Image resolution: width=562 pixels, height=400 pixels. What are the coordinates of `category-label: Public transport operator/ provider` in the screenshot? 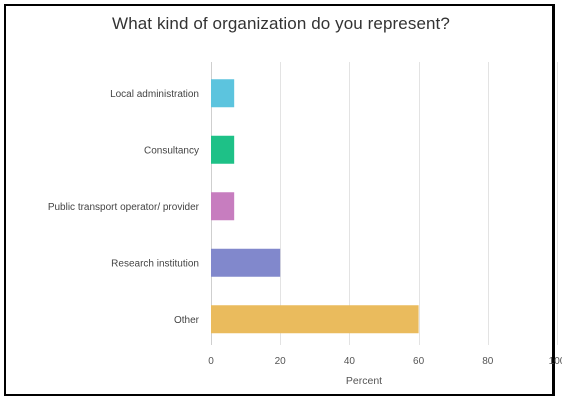 It's located at (124, 207).